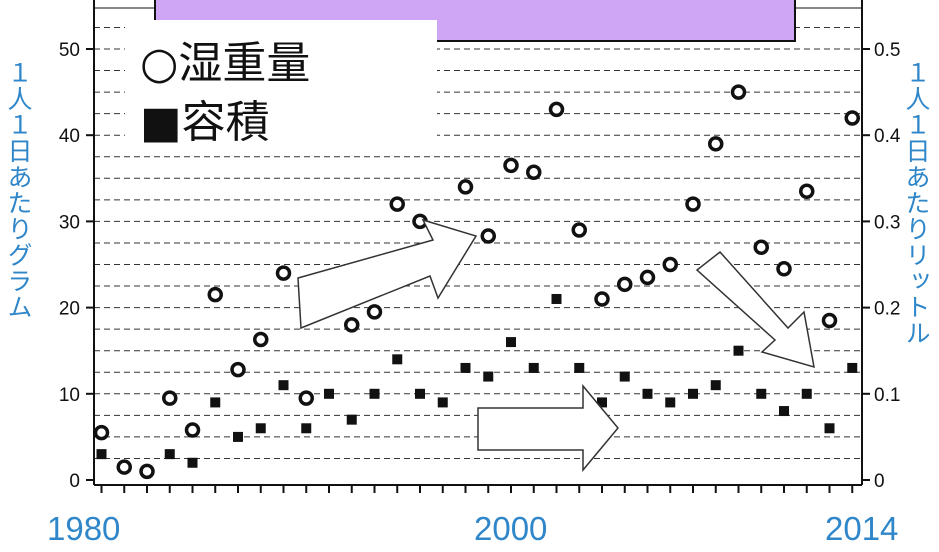 This screenshot has width=939, height=552. I want to click on x-tick-label-2014: 2014, so click(862, 528).